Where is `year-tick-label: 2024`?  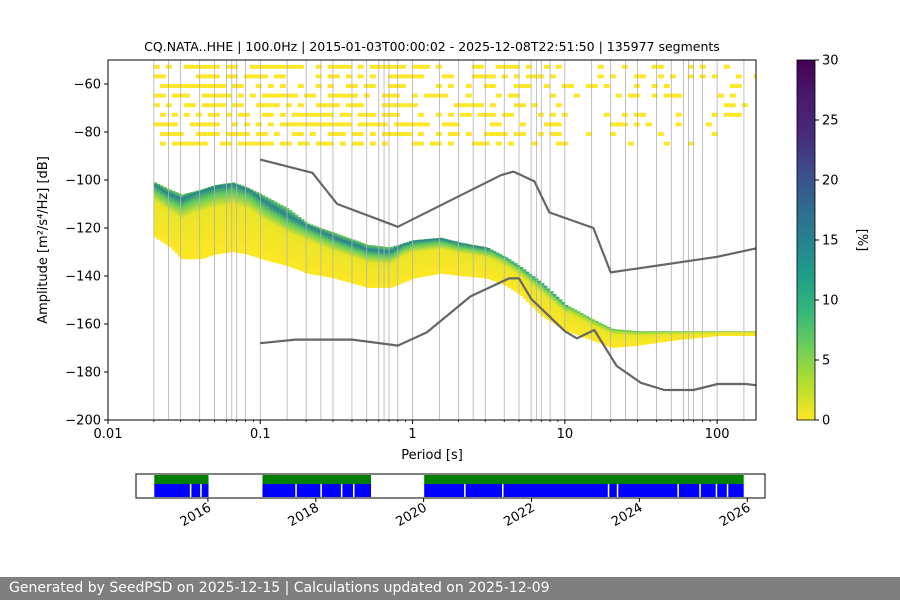 year-tick-label: 2024 is located at coordinates (627, 515).